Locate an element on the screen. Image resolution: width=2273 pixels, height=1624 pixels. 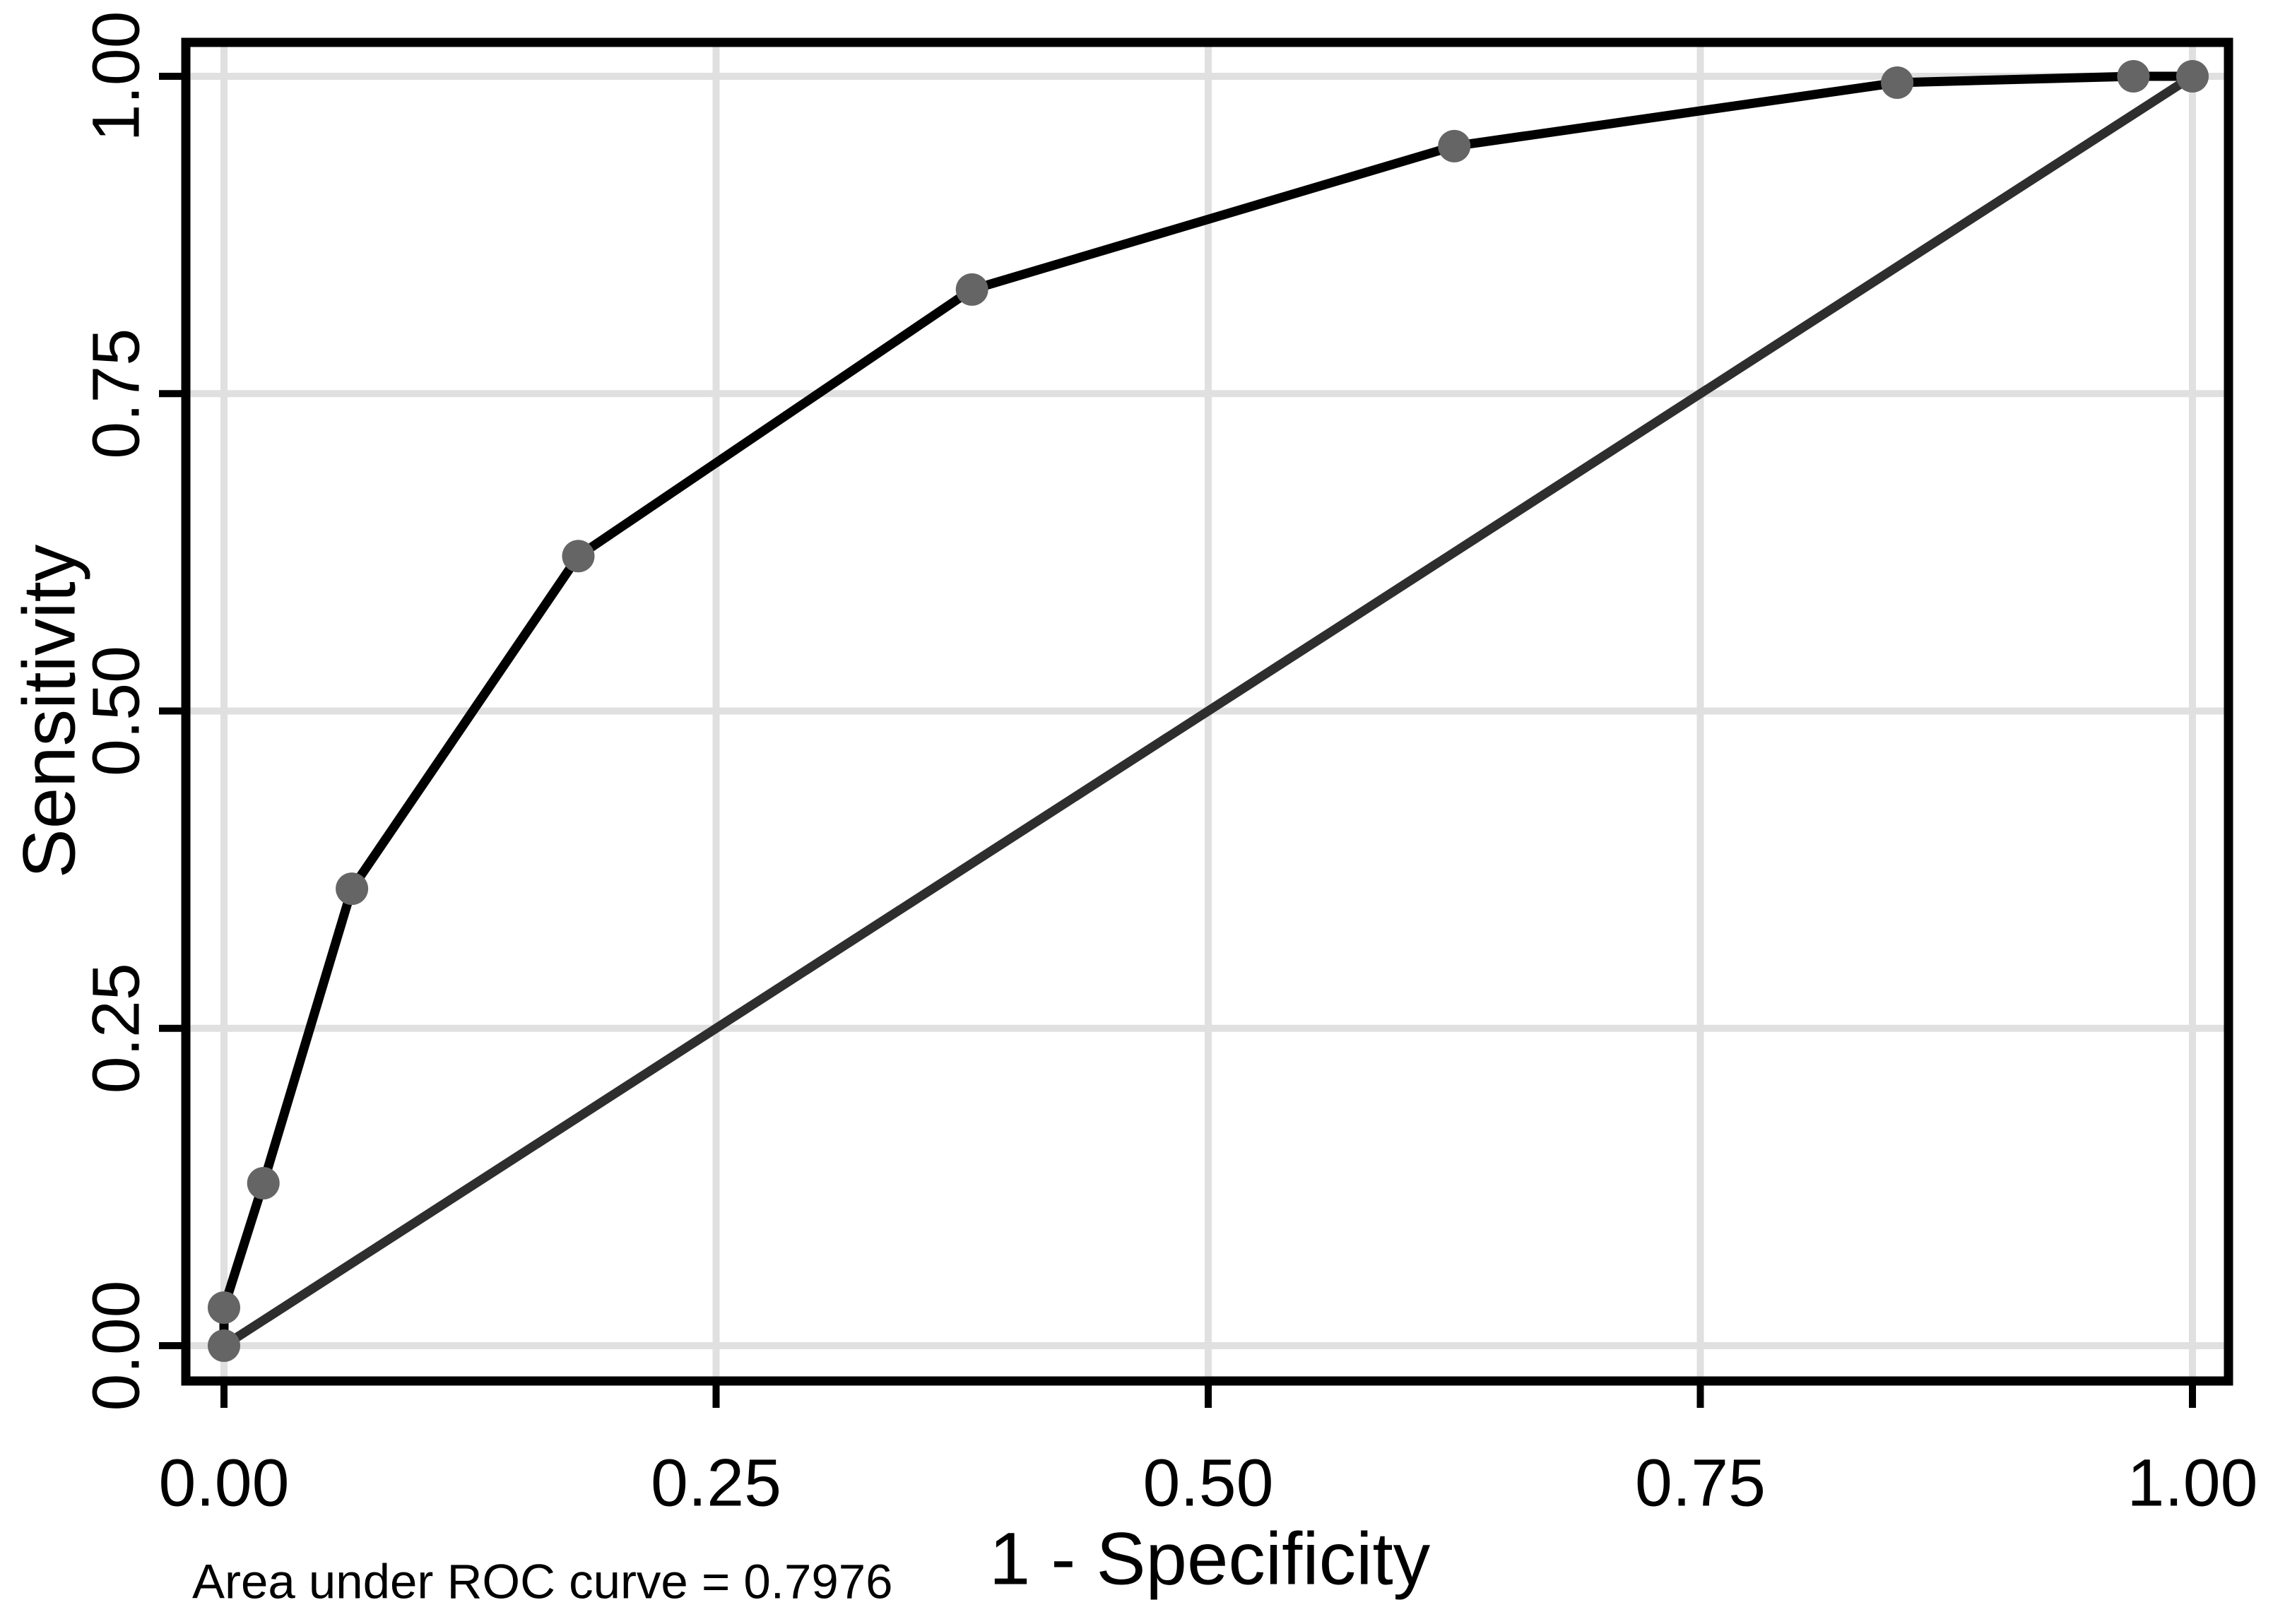
y-tick-label: 0.25 is located at coordinates (116, 1028).